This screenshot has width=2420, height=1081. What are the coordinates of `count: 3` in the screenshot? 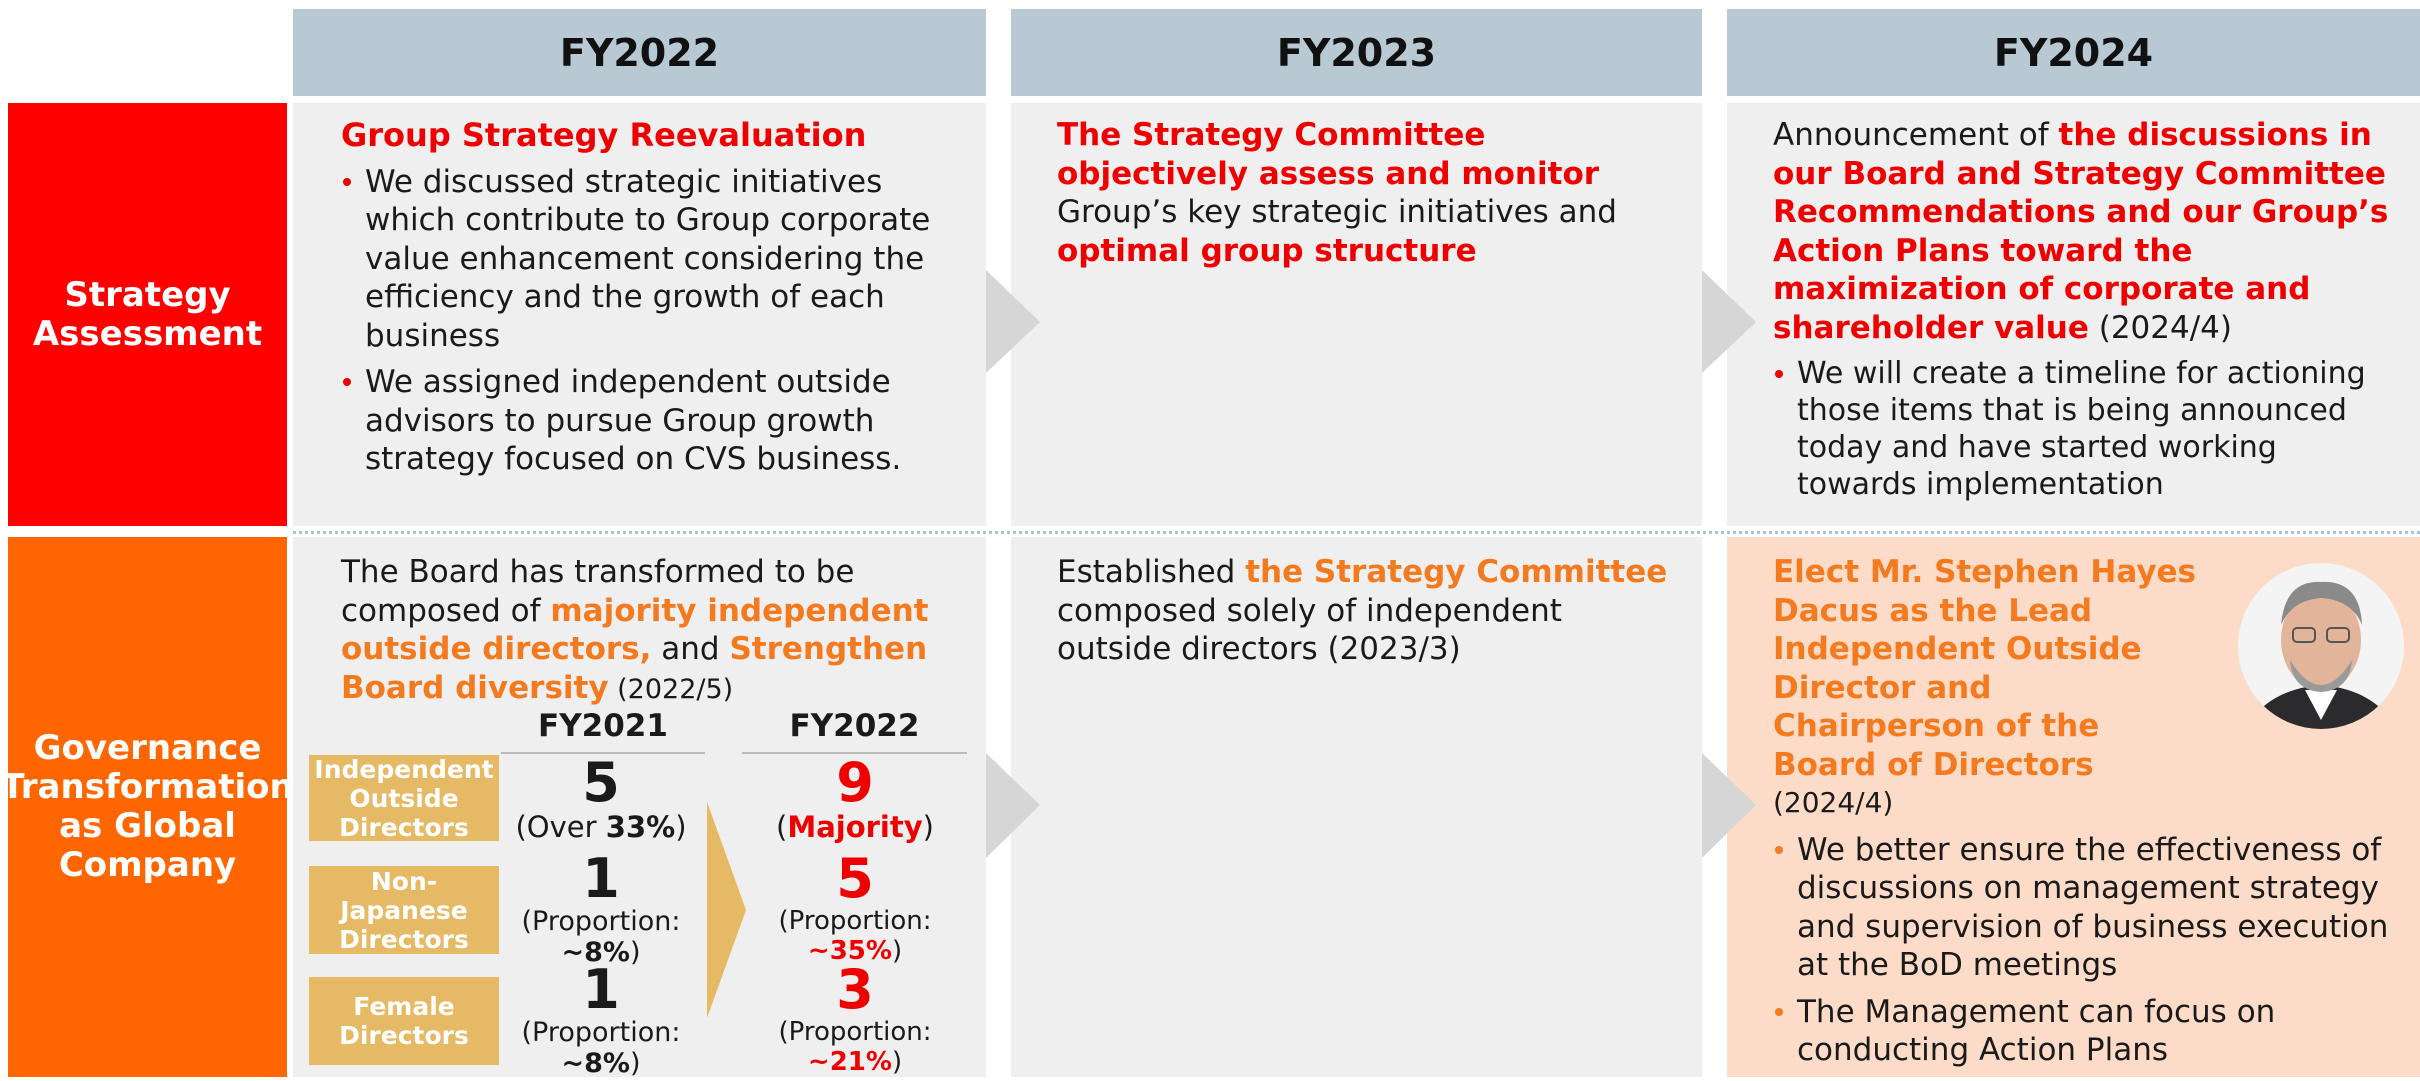 It's located at (855, 989).